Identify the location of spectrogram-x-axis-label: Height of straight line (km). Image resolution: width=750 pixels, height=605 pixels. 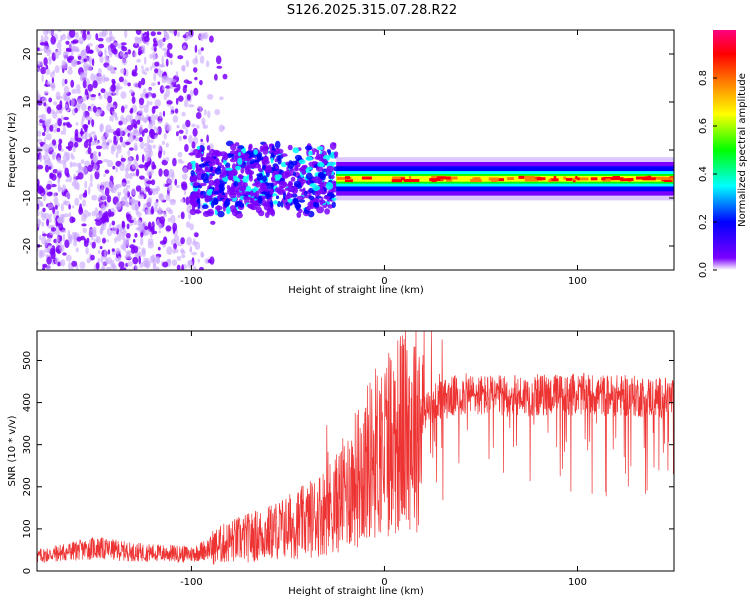
(356, 290).